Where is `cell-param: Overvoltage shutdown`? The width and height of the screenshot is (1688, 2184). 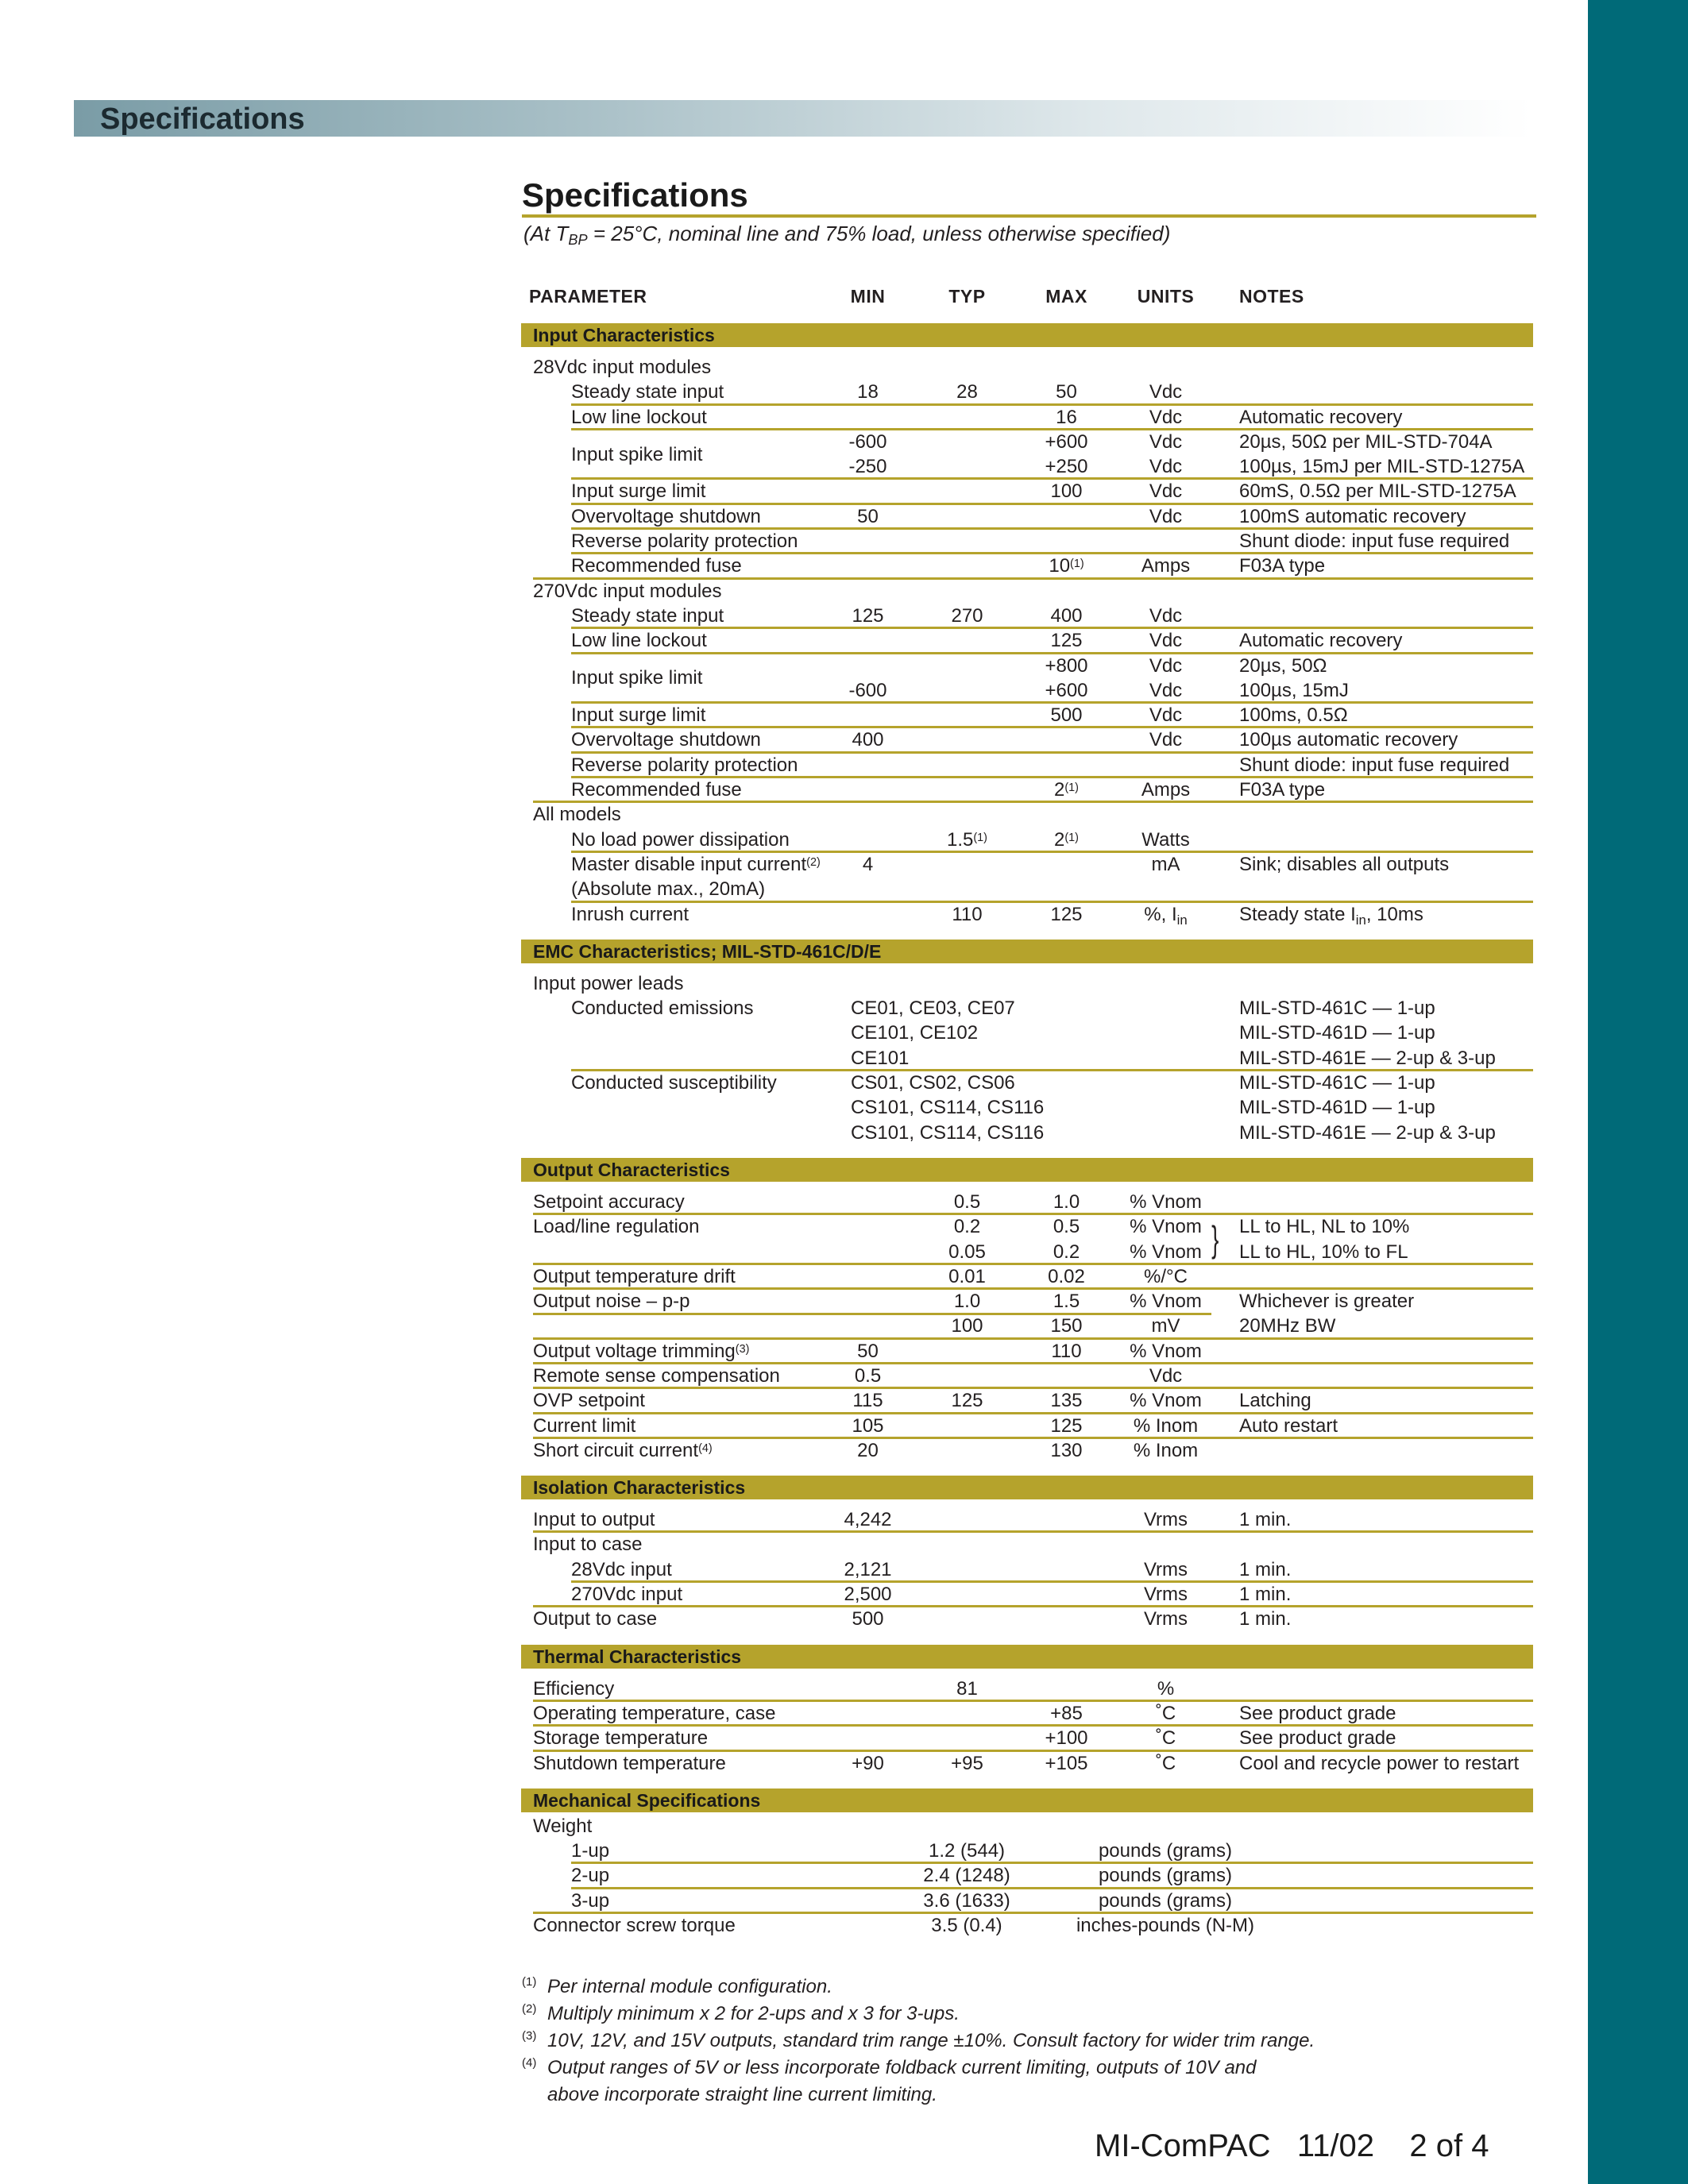 cell-param: Overvoltage shutdown is located at coordinates (666, 739).